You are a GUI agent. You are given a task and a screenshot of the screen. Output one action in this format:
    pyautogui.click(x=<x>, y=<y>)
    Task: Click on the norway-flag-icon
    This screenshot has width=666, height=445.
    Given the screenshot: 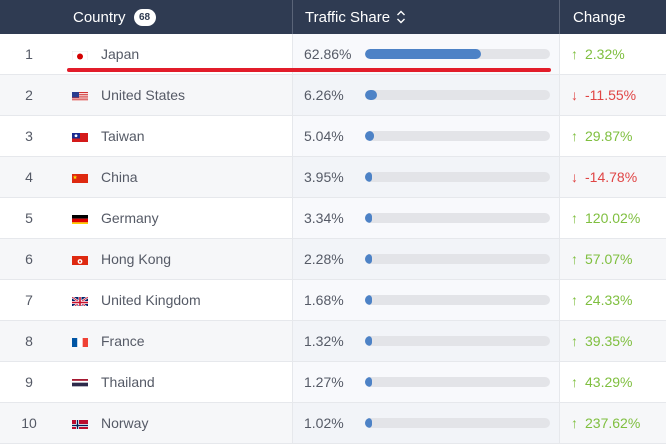 What is the action you would take?
    pyautogui.click(x=80, y=423)
    